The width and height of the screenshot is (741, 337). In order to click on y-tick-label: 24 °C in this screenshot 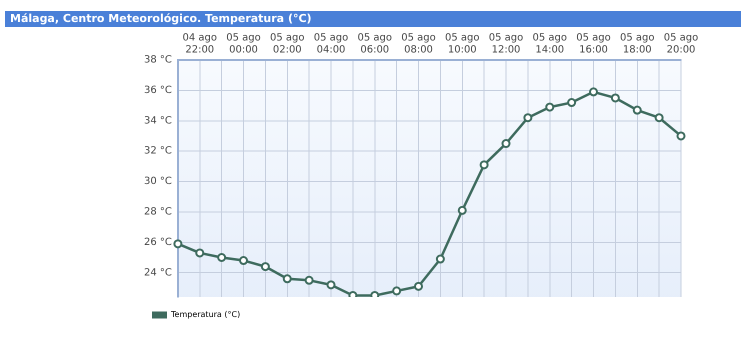, I will do `click(158, 272)`.